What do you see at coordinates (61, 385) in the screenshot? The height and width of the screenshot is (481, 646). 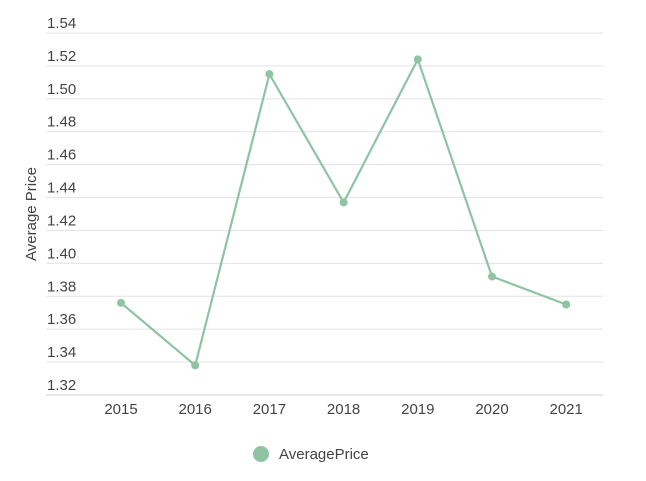 I see `y-tick-label: 1.32` at bounding box center [61, 385].